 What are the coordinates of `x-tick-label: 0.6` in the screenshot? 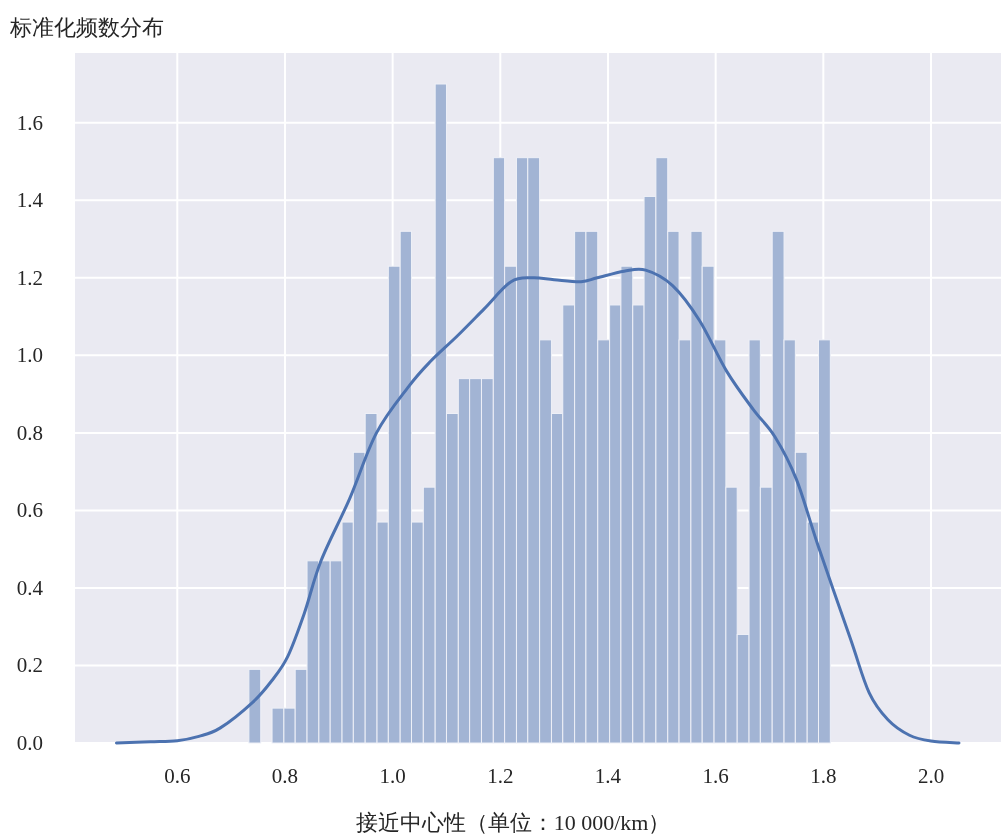 It's located at (177, 776).